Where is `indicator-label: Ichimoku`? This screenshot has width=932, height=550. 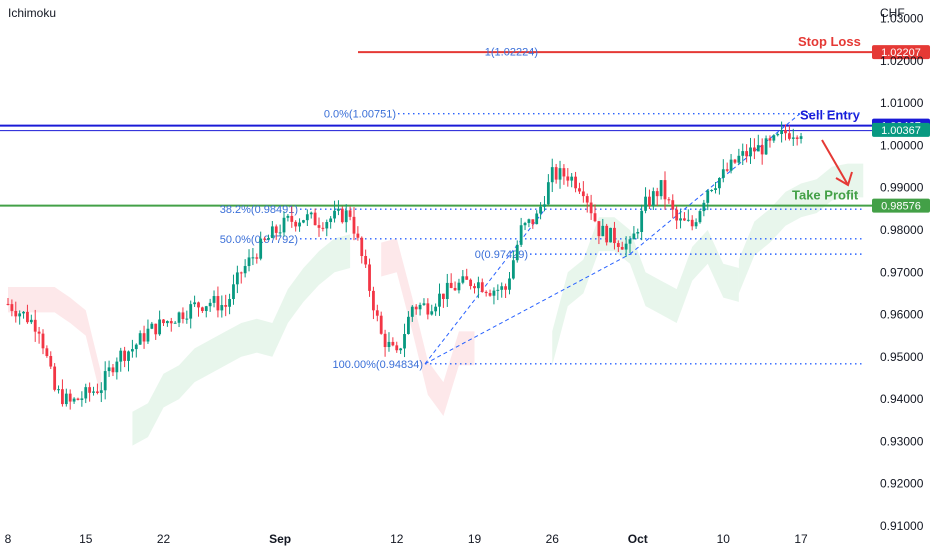 indicator-label: Ichimoku is located at coordinates (32, 13).